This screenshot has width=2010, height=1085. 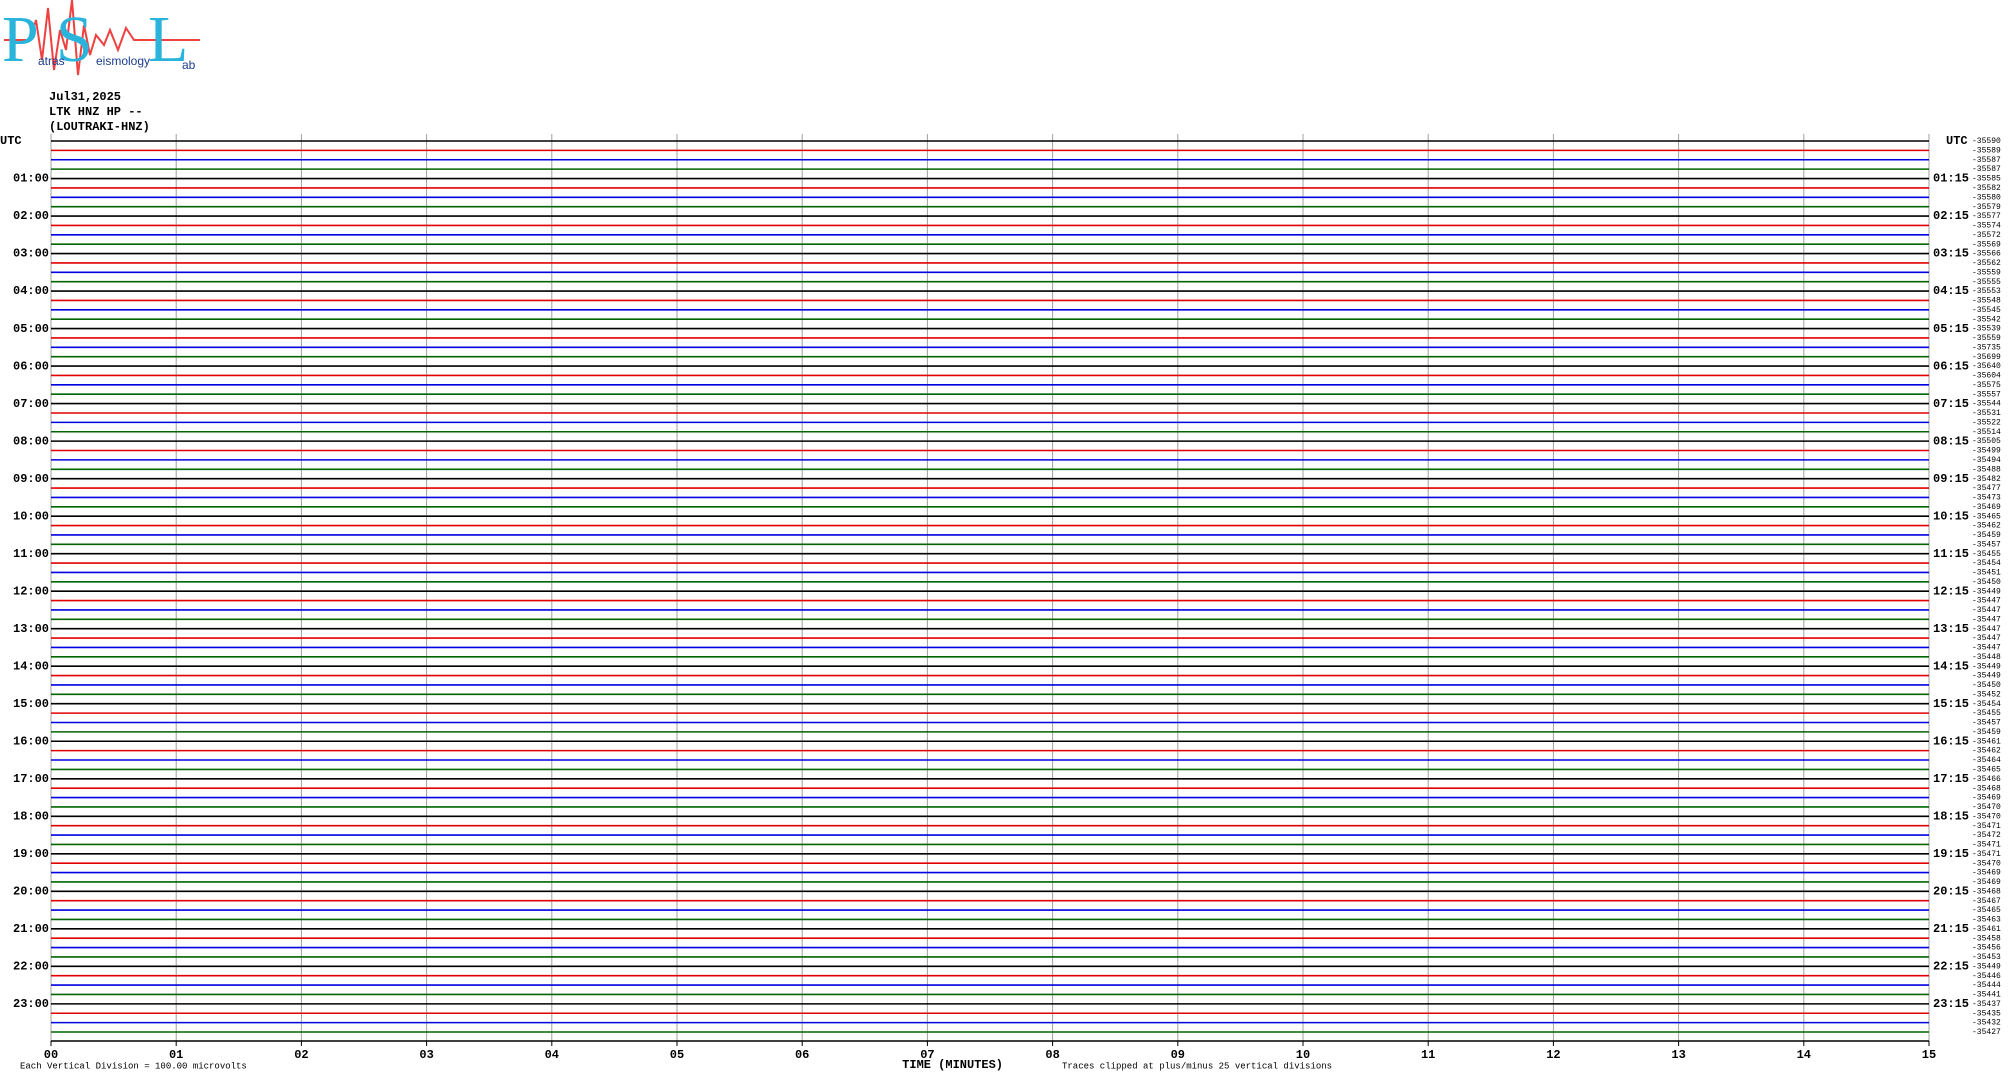 What do you see at coordinates (1804, 1055) in the screenshot?
I see `x-tick-label: 14` at bounding box center [1804, 1055].